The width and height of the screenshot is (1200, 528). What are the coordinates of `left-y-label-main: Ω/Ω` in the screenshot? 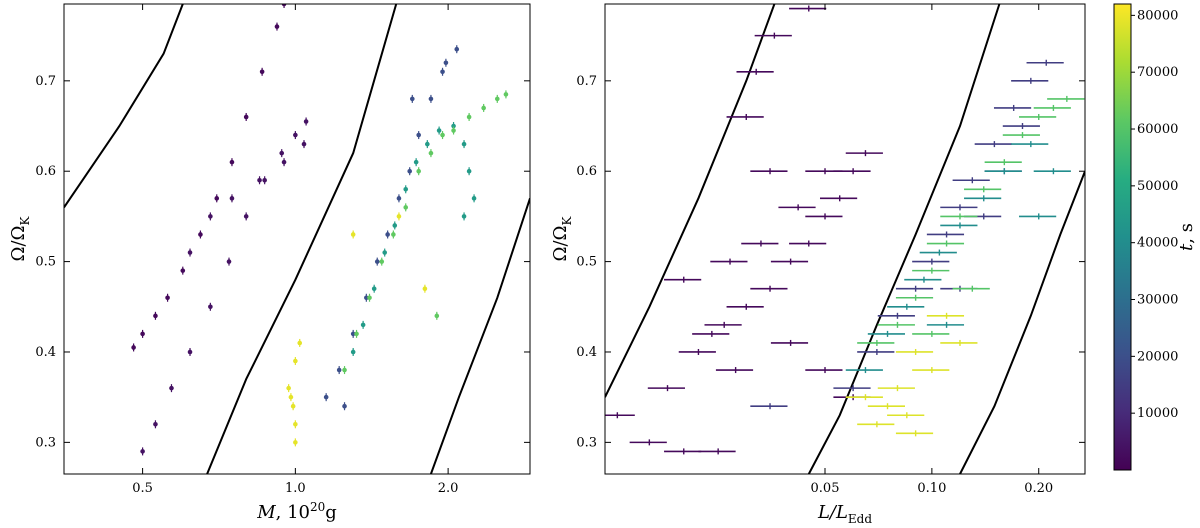 It's located at (18, 244).